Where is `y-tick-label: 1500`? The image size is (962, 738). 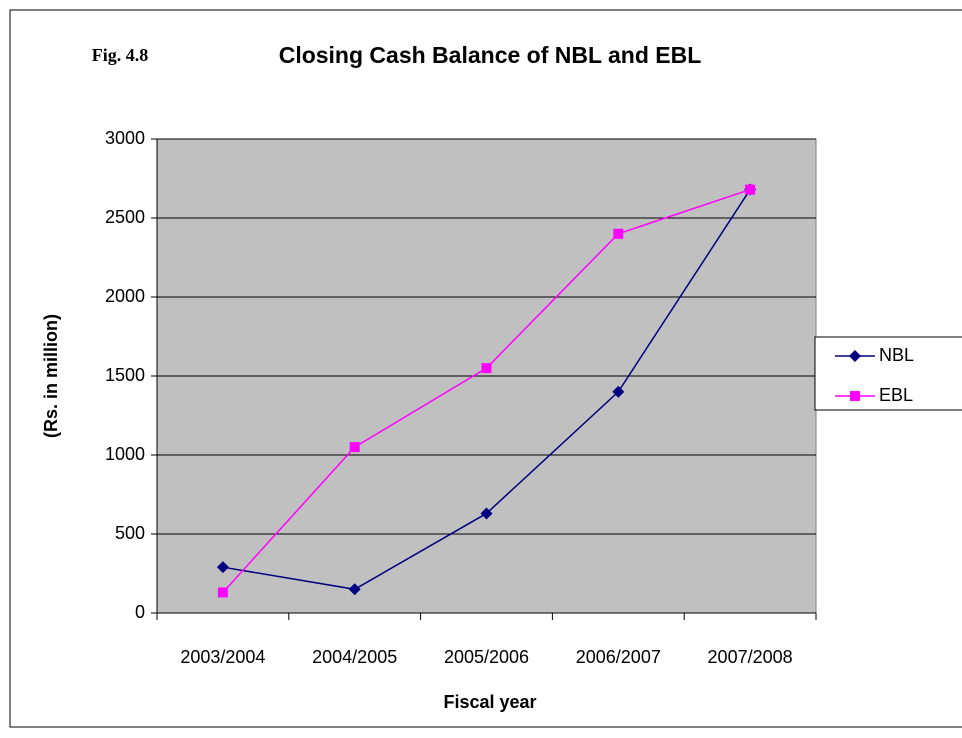 y-tick-label: 1500 is located at coordinates (125, 375).